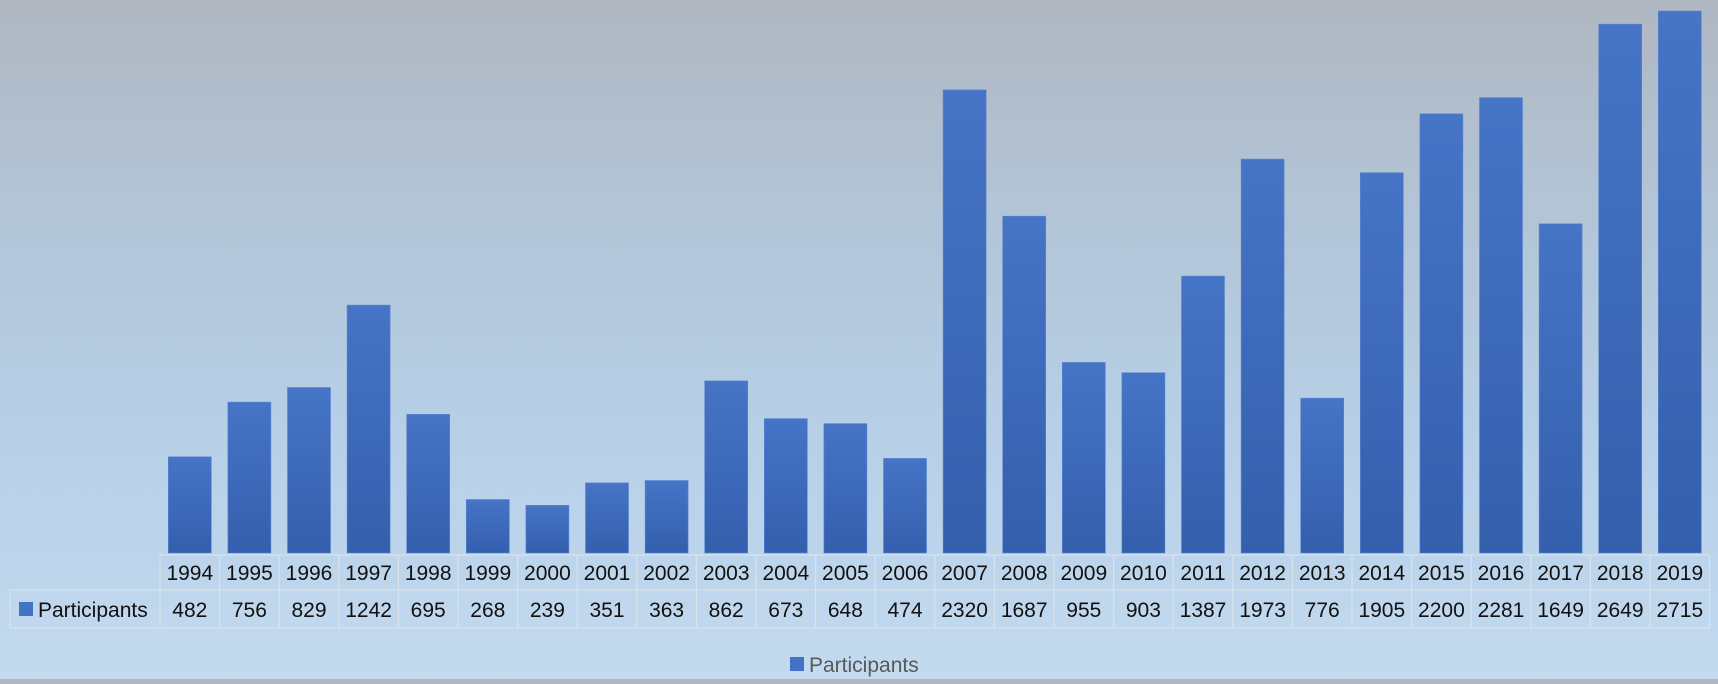  I want to click on bar-2006, so click(905, 506).